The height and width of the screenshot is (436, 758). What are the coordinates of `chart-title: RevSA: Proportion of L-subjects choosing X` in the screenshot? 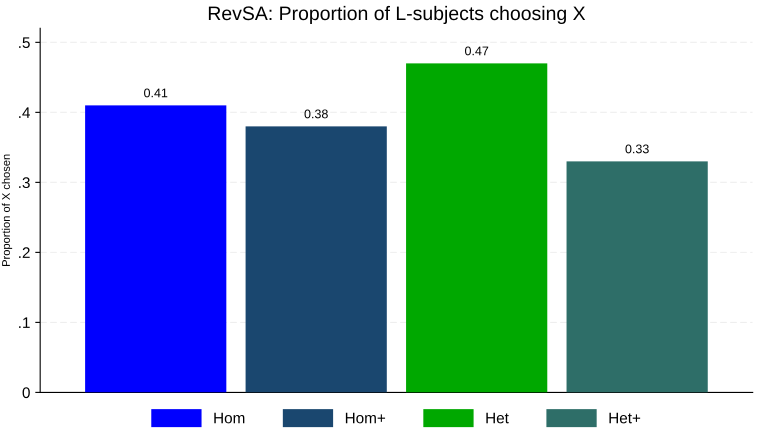 It's located at (397, 15).